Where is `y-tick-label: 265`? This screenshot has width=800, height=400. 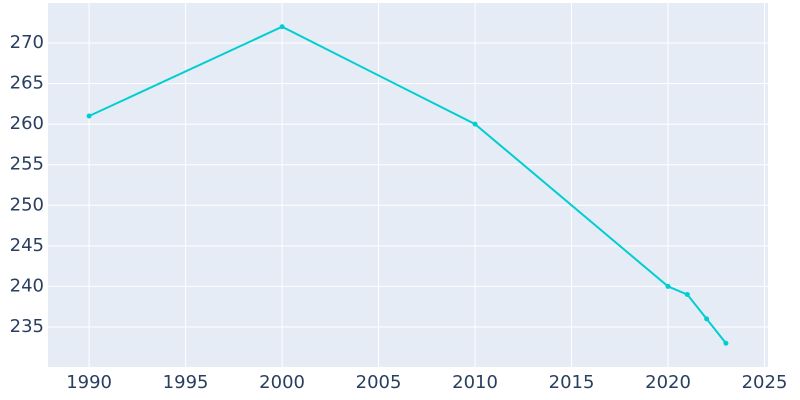
y-tick-label: 265 is located at coordinates (27, 83).